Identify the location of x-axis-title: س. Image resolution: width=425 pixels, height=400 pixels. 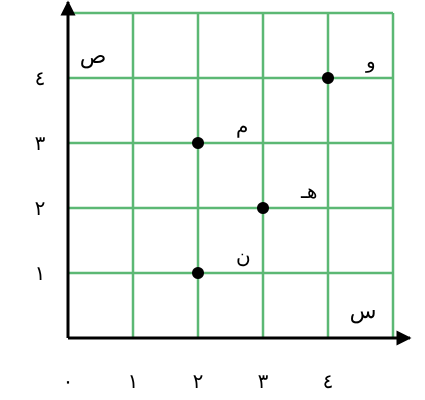
(363, 311).